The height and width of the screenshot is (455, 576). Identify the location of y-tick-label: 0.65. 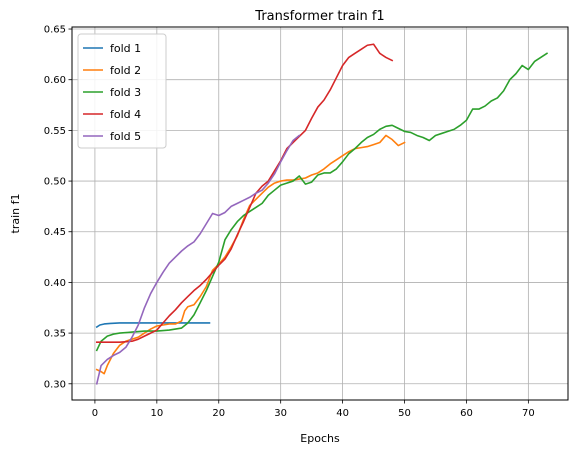
(55, 30).